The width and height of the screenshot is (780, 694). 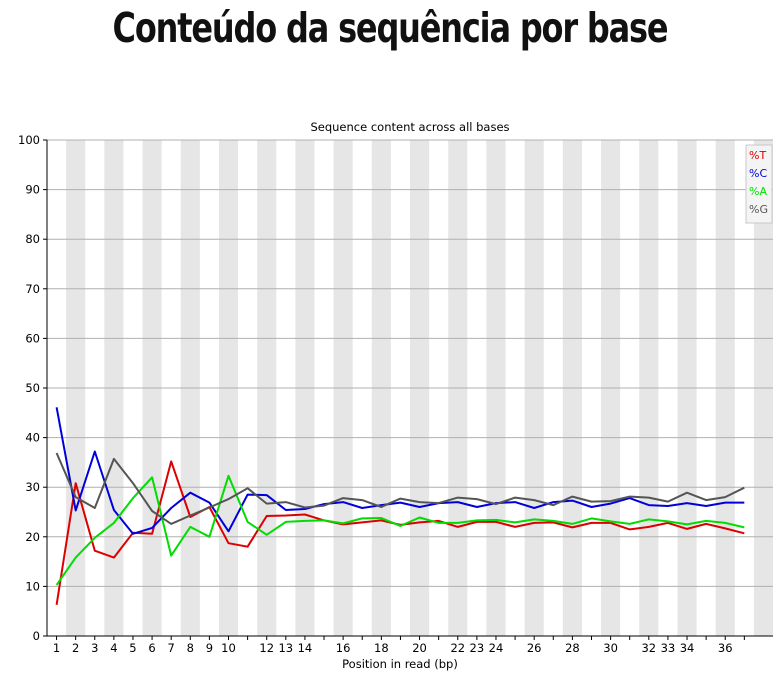 What do you see at coordinates (757, 155) in the screenshot?
I see `legend-item-t: %T` at bounding box center [757, 155].